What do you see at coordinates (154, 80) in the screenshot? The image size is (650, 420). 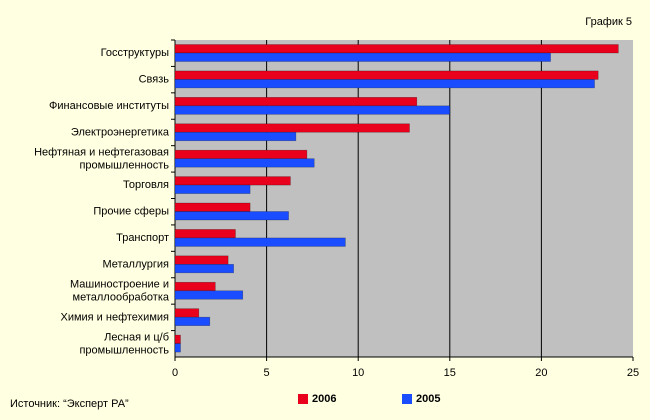 I see `y-tick-label: Связь` at bounding box center [154, 80].